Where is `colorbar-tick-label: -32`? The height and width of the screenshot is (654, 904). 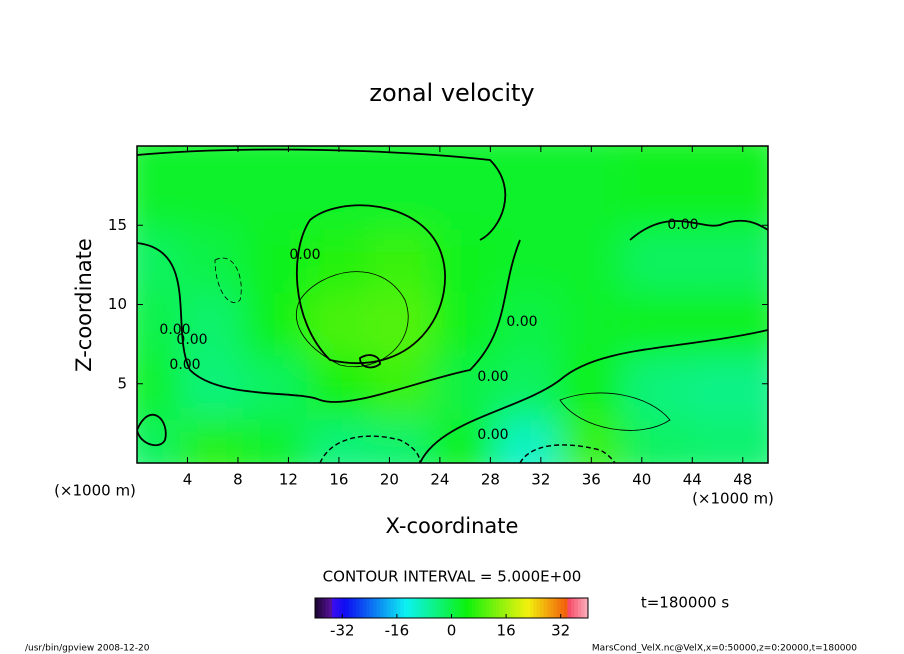 colorbar-tick-label: -32 is located at coordinates (342, 631).